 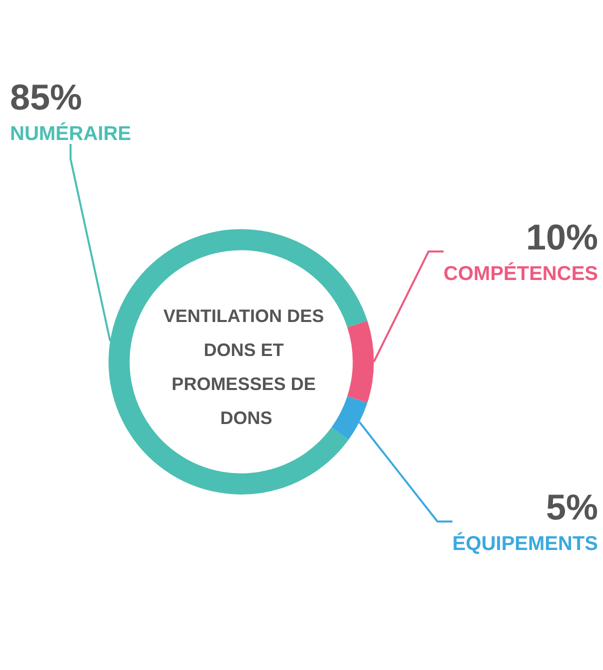 I want to click on slice-label: ÉQUIPEMENTS, so click(x=525, y=543).